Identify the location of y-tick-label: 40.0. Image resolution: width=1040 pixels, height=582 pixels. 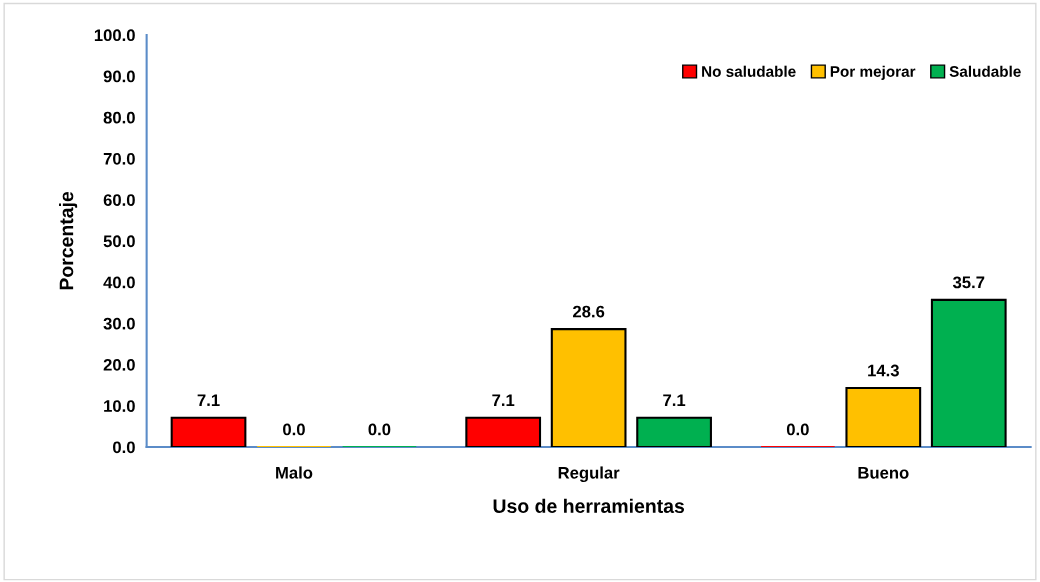
(119, 282).